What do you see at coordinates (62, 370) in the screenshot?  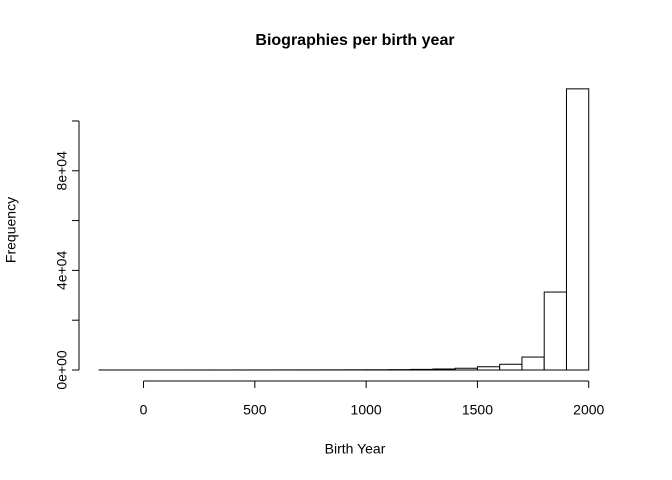 I see `y-tick-label: 0e+00` at bounding box center [62, 370].